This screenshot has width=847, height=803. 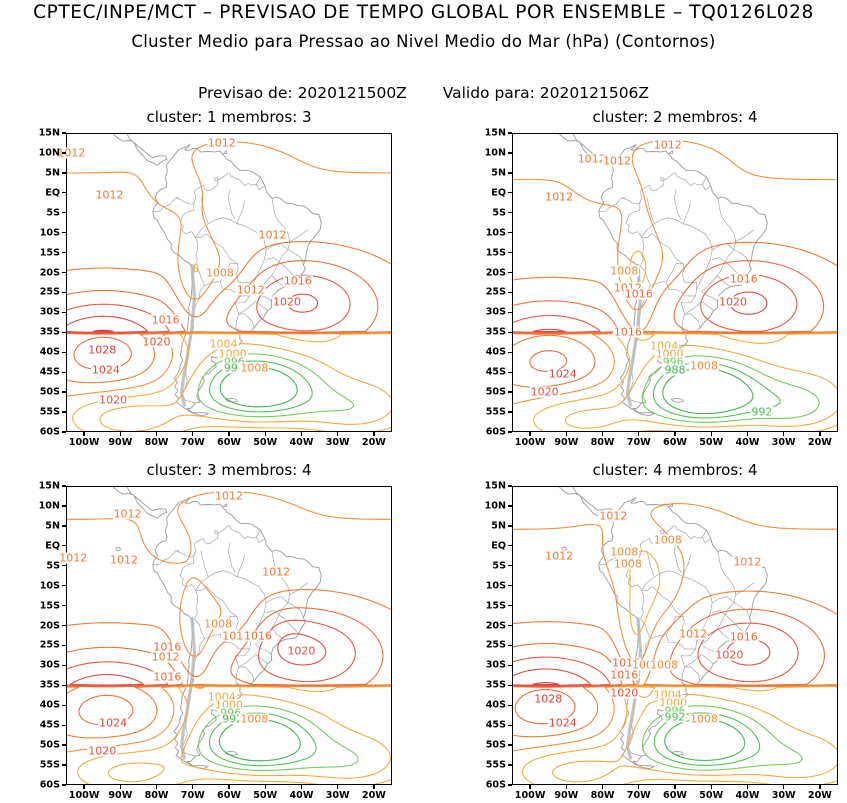 What do you see at coordinates (675, 795) in the screenshot?
I see `x-tick-label: 60W` at bounding box center [675, 795].